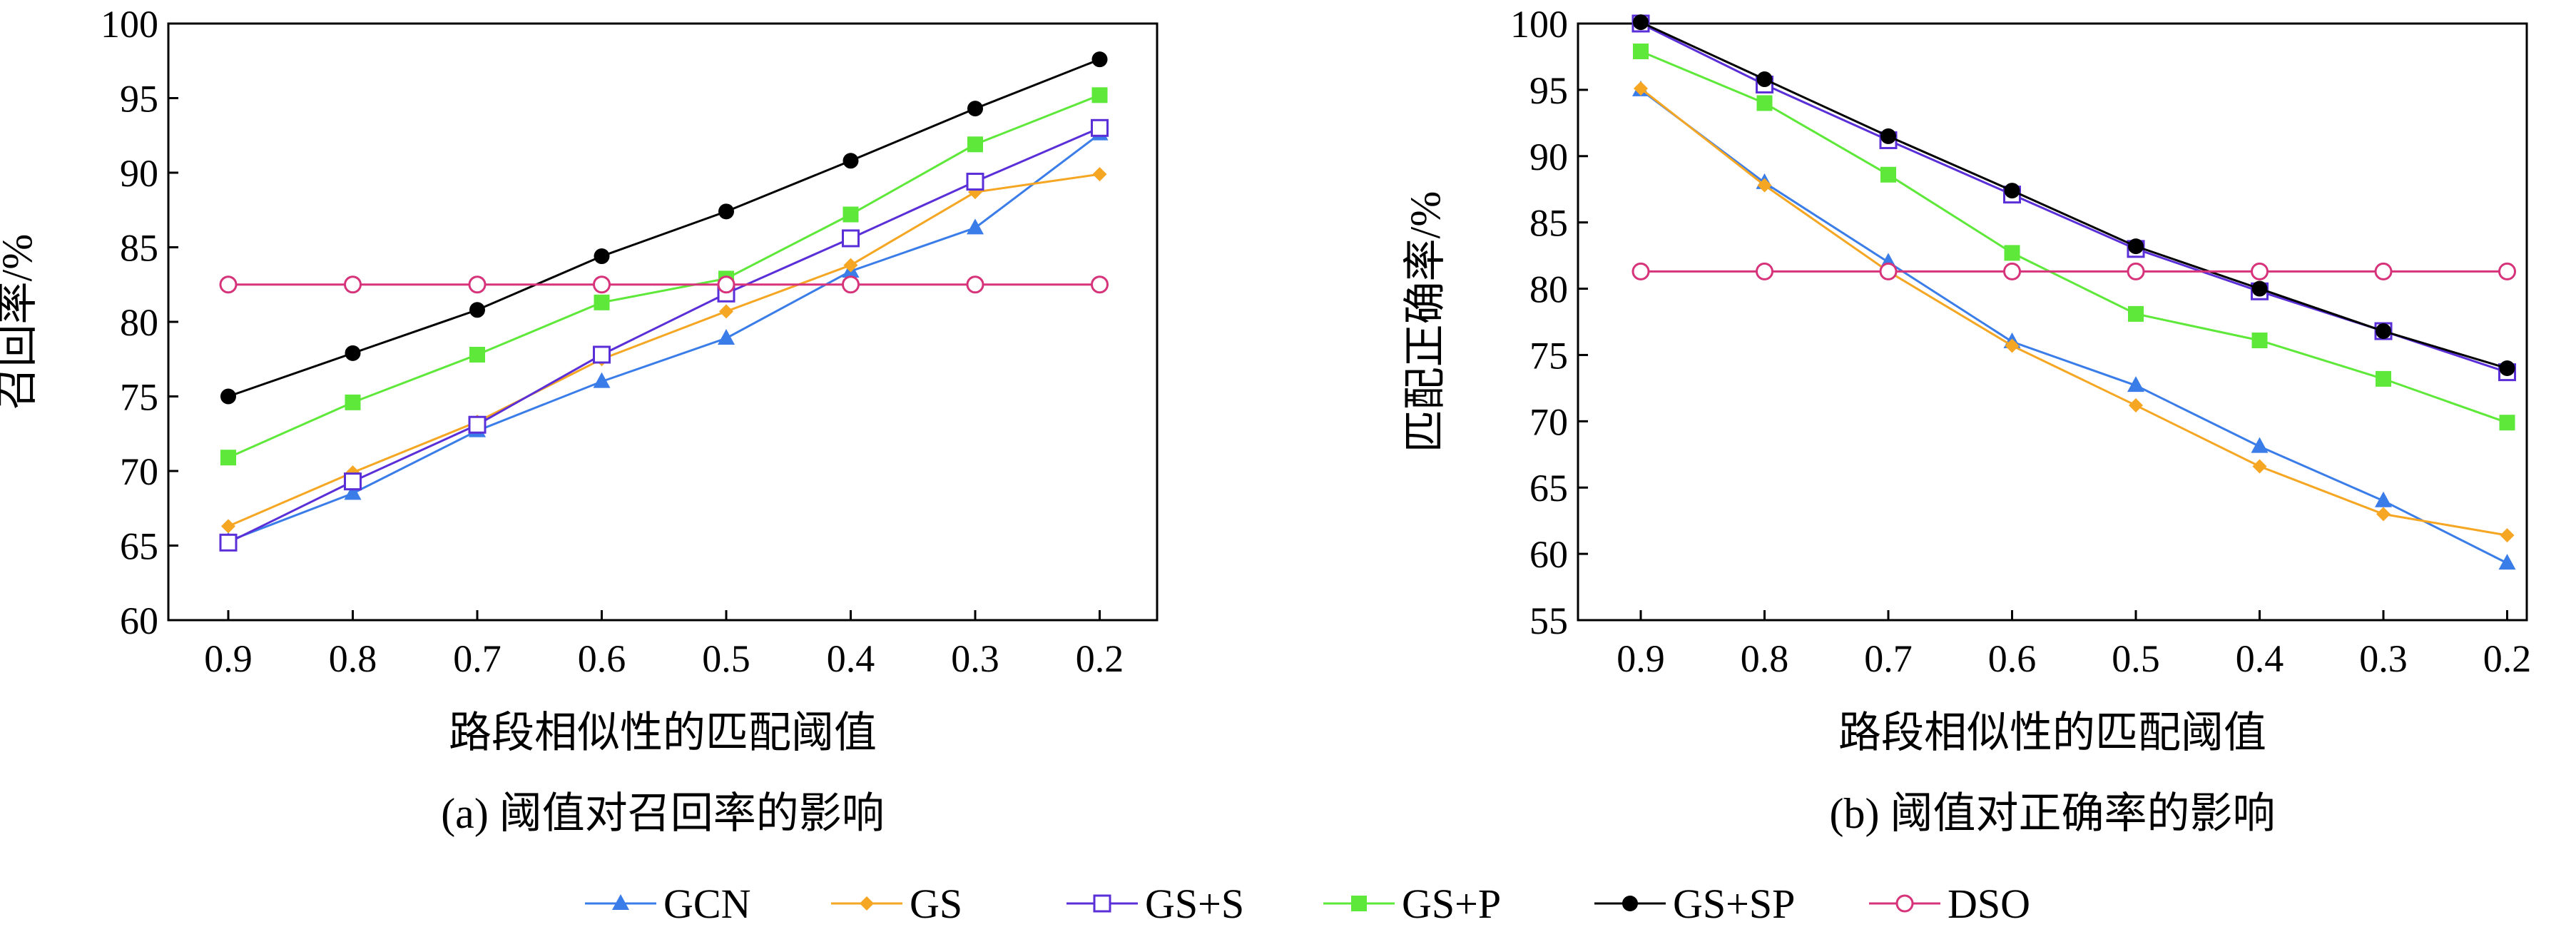 The image size is (2576, 937). What do you see at coordinates (1102, 903) in the screenshot?
I see `legend-marker-gspluss` at bounding box center [1102, 903].